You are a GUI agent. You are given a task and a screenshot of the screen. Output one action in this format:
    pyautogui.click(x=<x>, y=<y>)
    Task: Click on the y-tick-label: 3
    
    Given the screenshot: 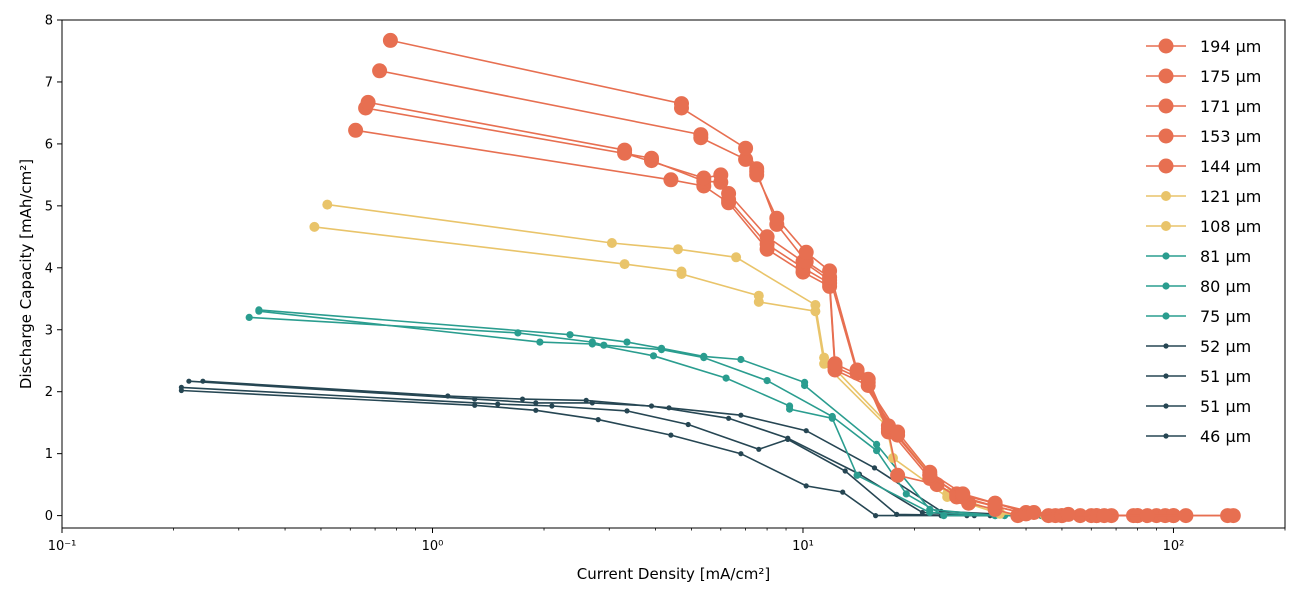 What is the action you would take?
    pyautogui.click(x=49, y=330)
    